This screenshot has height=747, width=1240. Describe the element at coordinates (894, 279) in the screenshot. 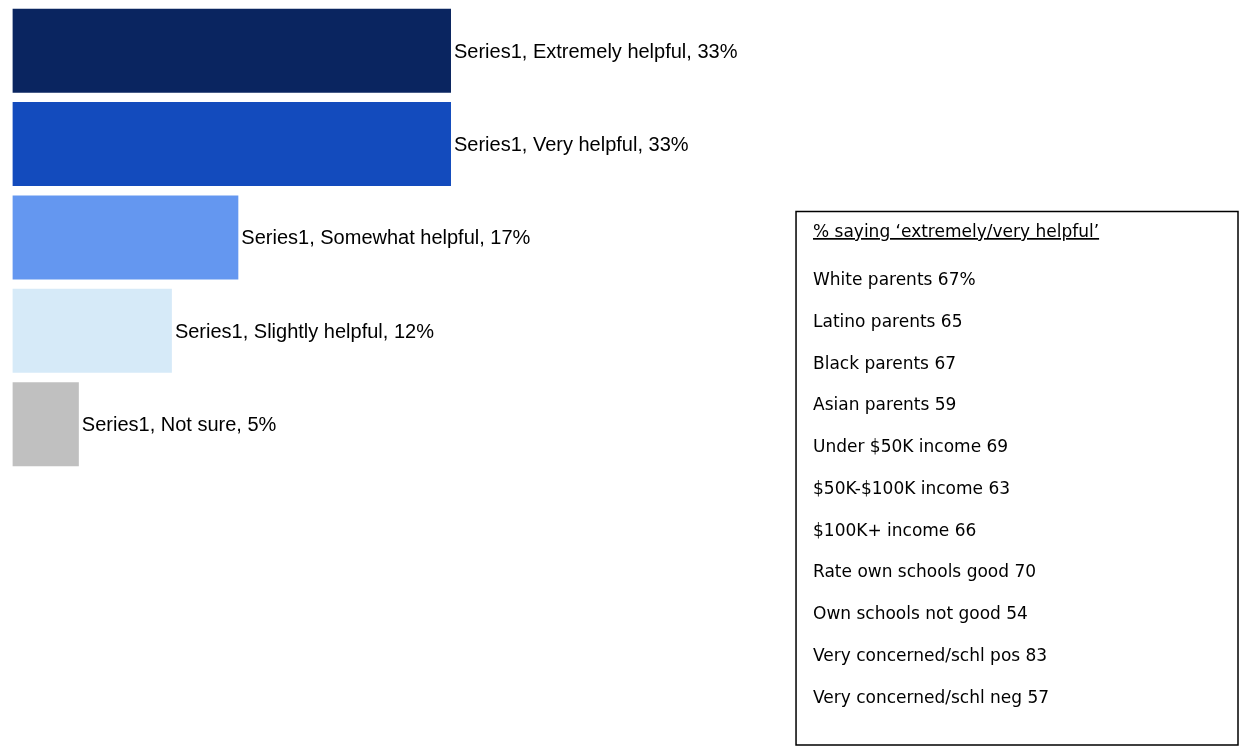

I see `text: White parents 67%` at that location.